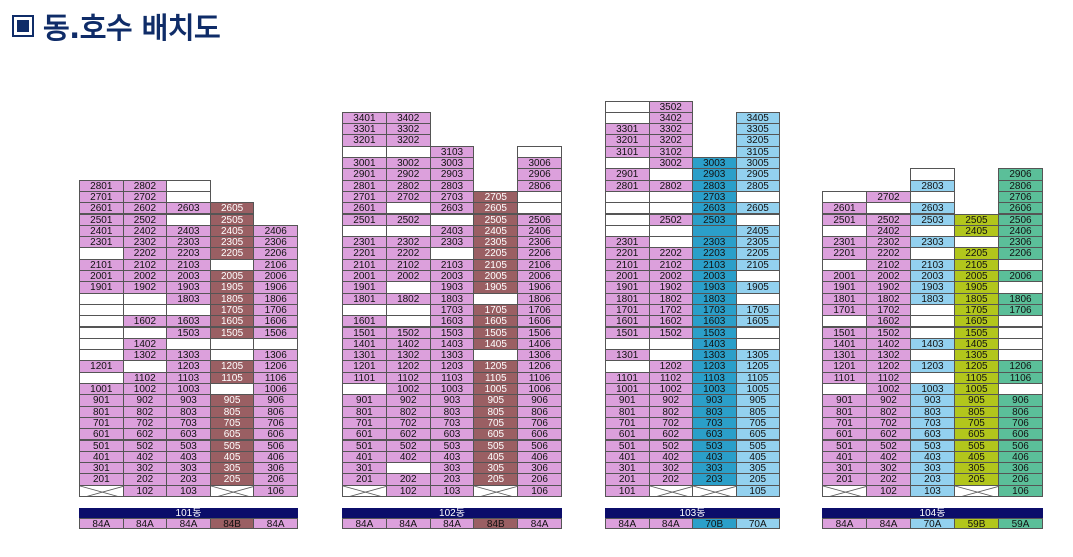 This screenshot has height=557, width=1073. I want to click on unit-cell: 1806, so click(275, 298).